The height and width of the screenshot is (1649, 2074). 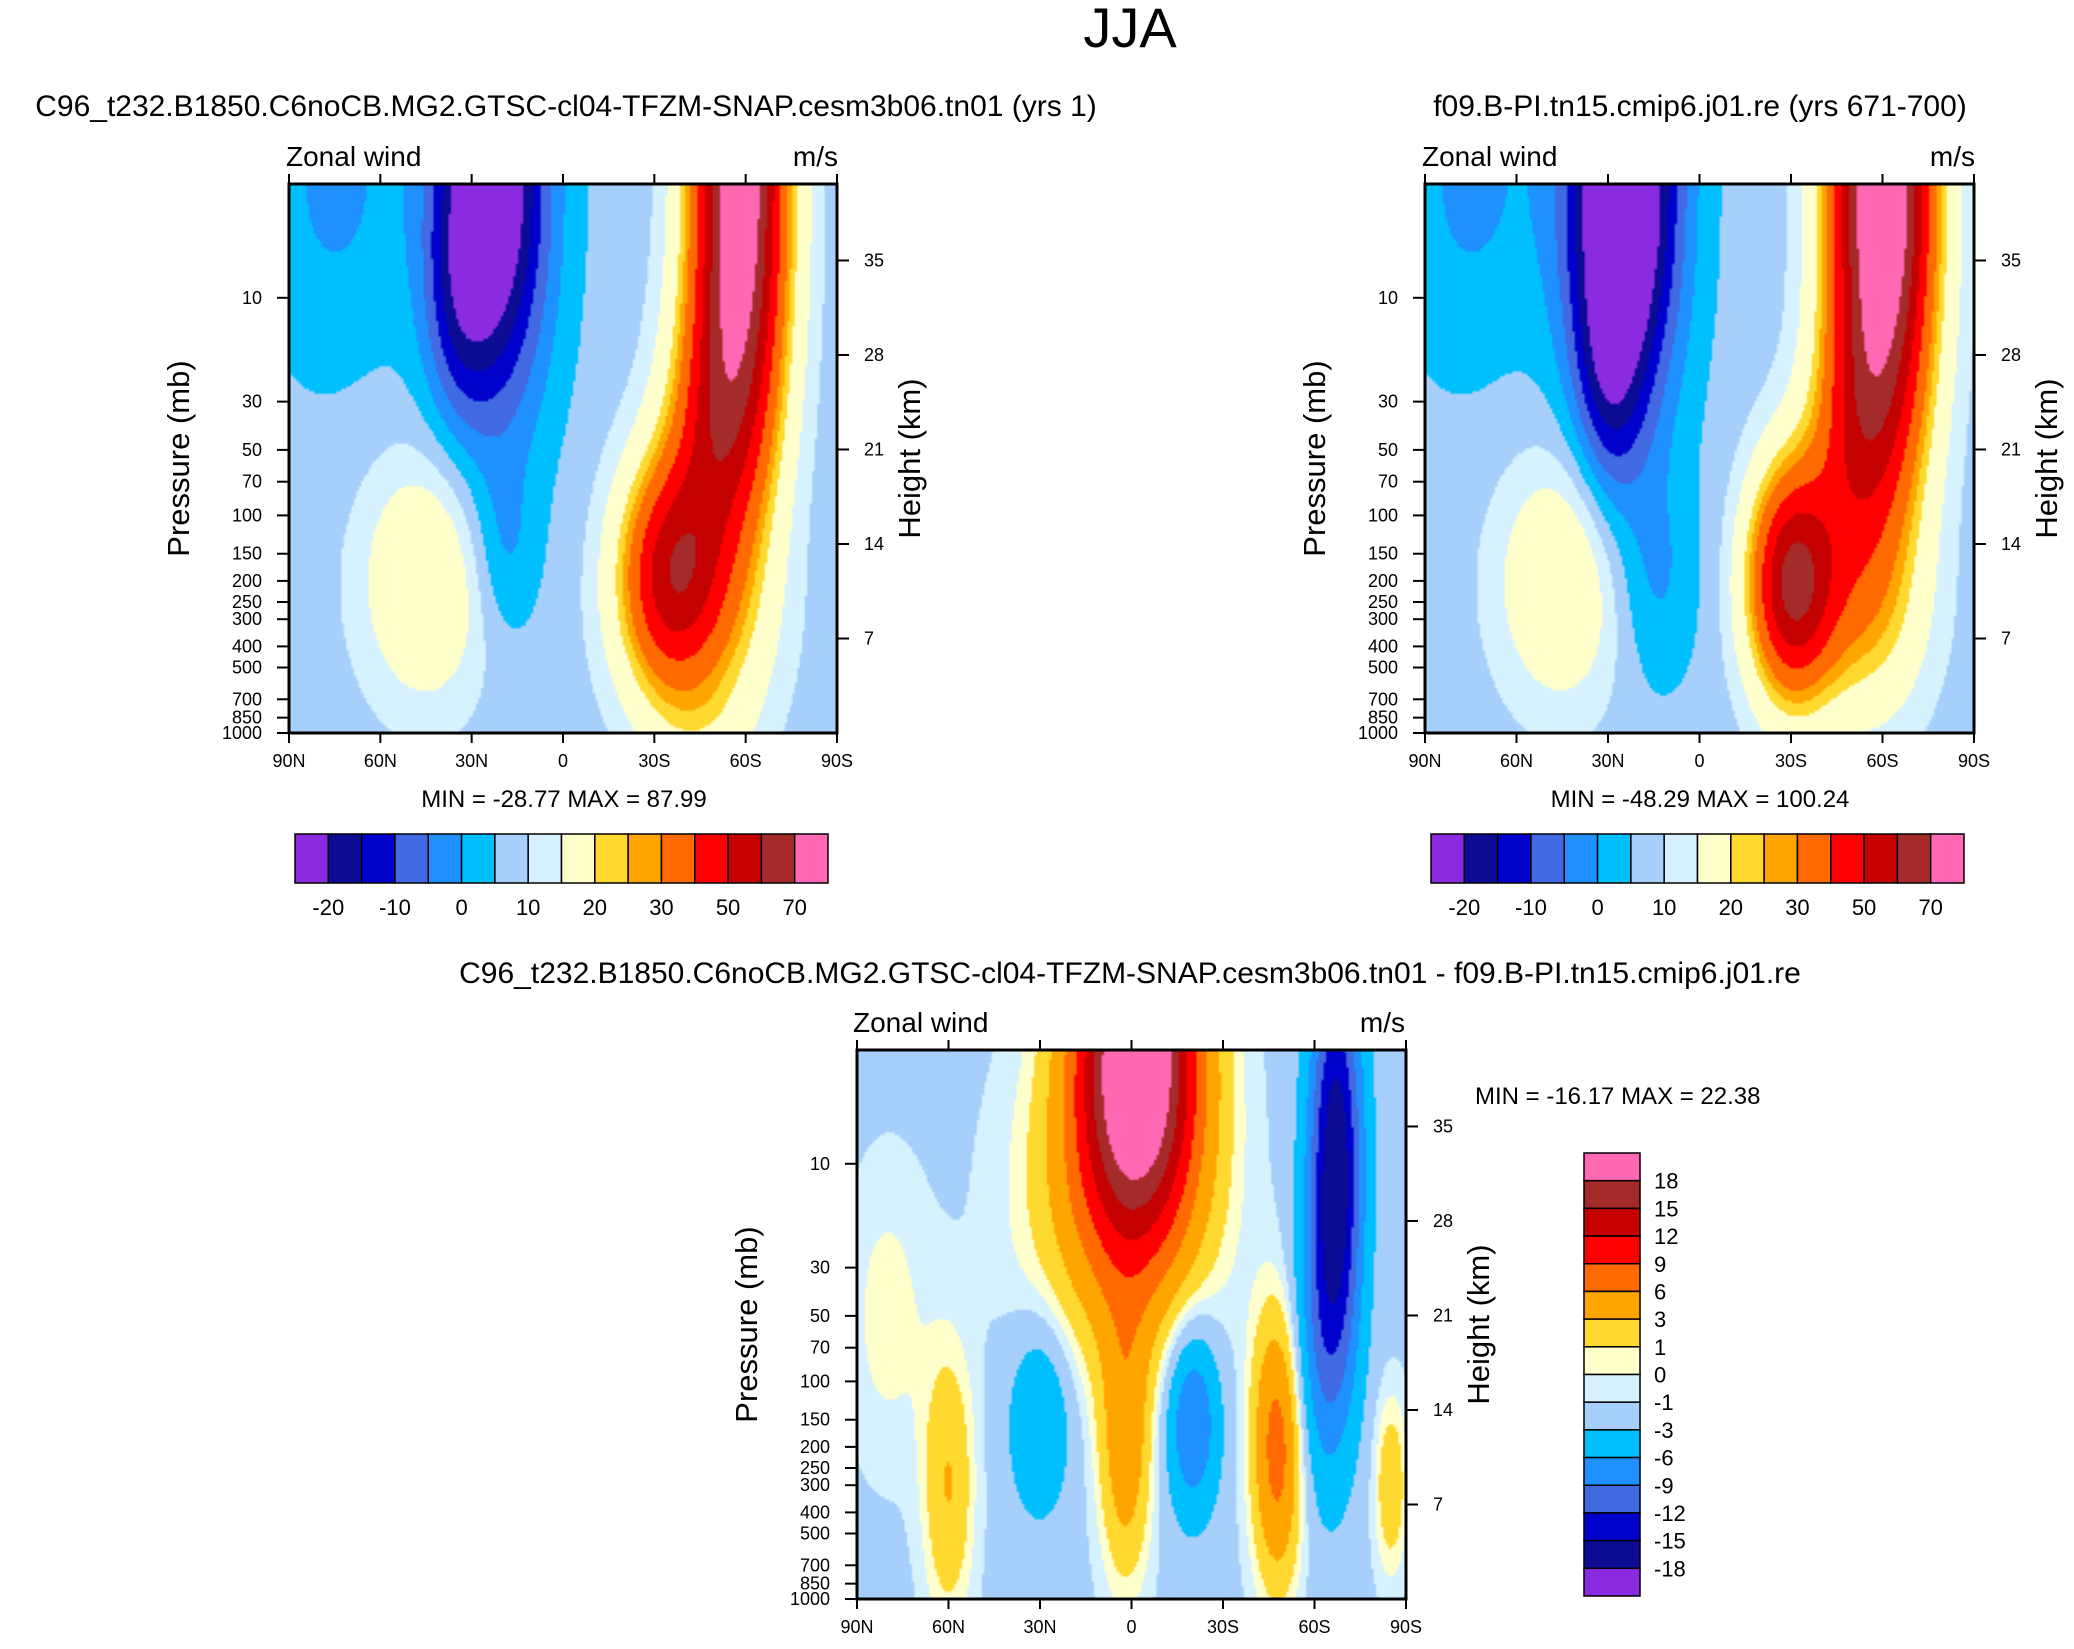 I want to click on variable-label-control: Zonal wind, so click(x=1489, y=156).